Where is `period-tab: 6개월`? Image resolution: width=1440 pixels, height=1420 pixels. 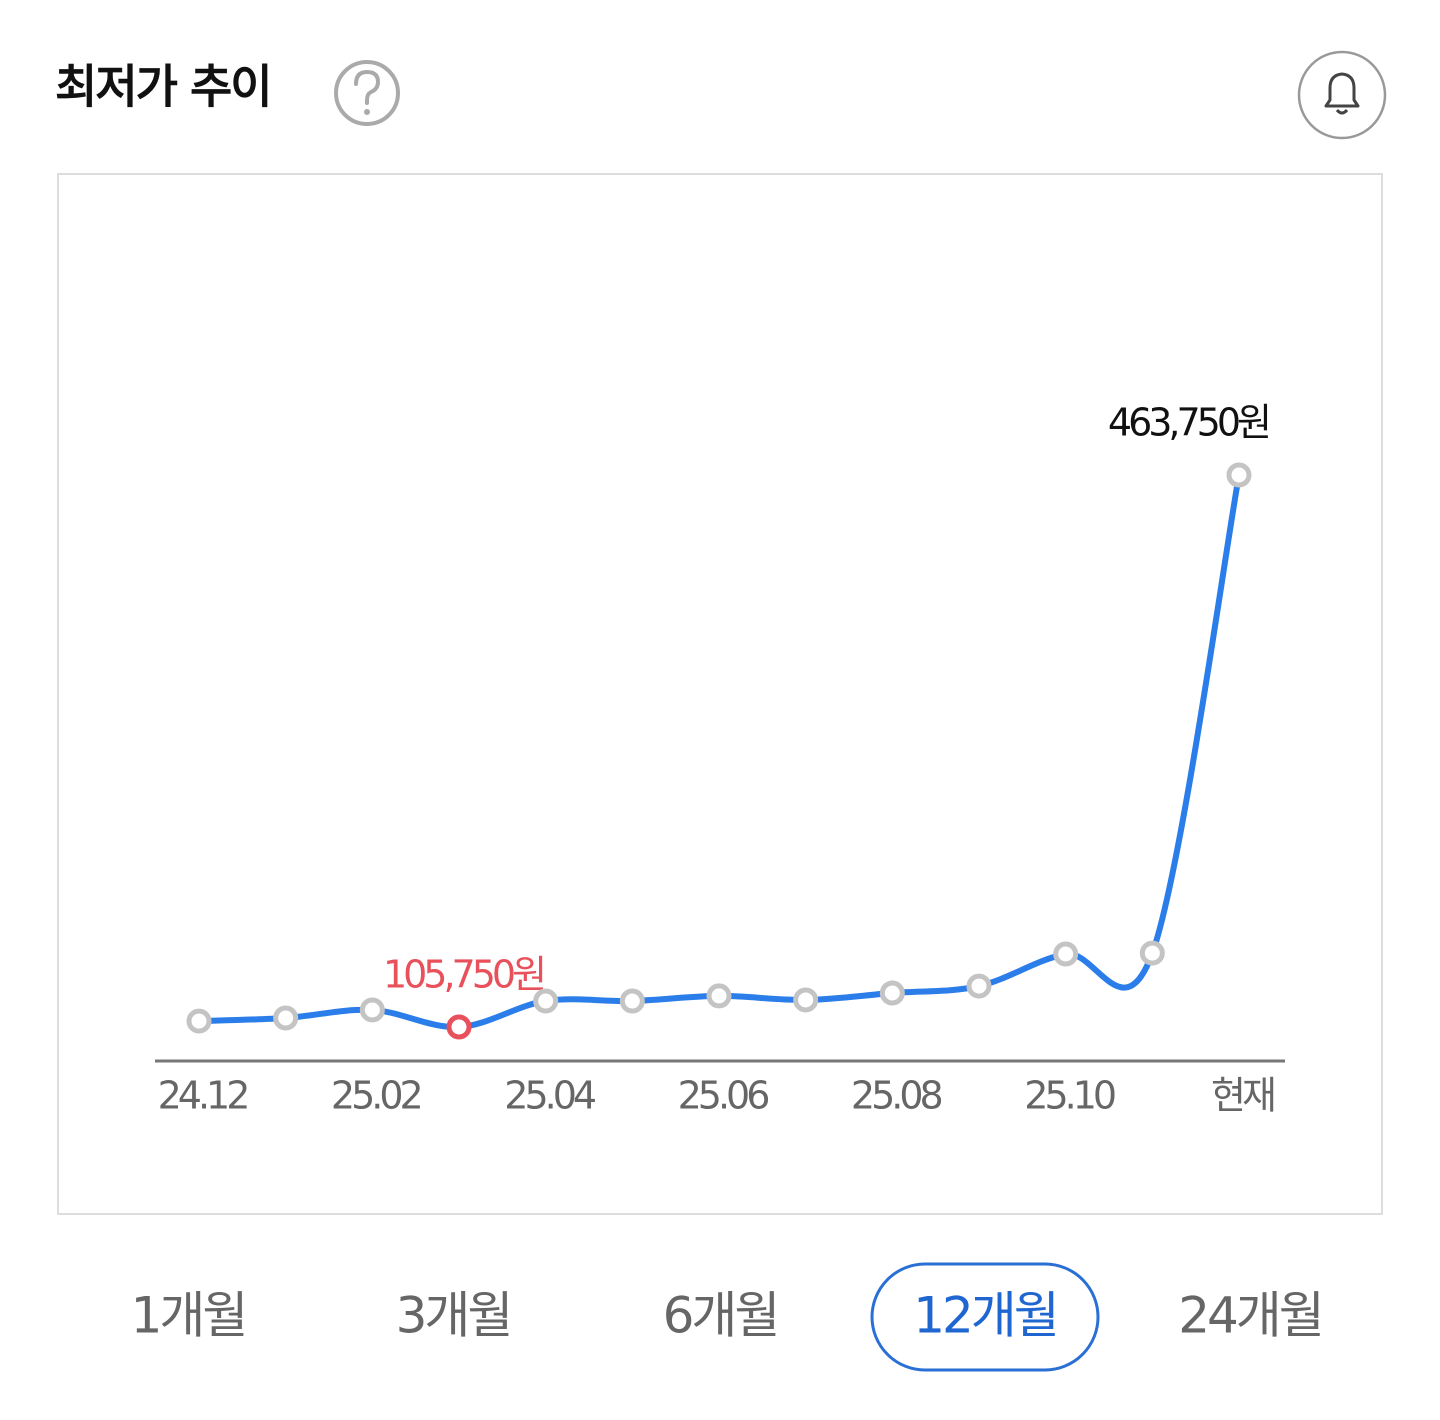 period-tab: 6개월 is located at coordinates (722, 1316).